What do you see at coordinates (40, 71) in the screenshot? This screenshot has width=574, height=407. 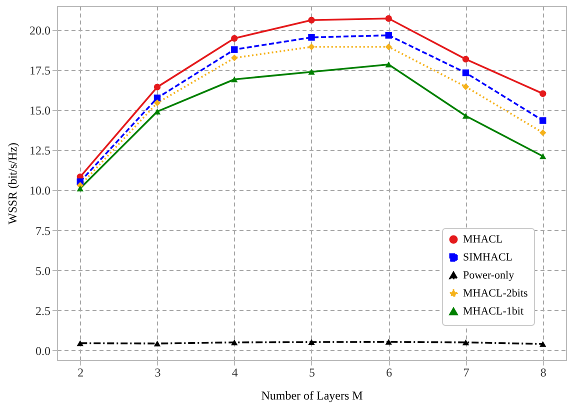 I see `y-tick-label: 17.5` at bounding box center [40, 71].